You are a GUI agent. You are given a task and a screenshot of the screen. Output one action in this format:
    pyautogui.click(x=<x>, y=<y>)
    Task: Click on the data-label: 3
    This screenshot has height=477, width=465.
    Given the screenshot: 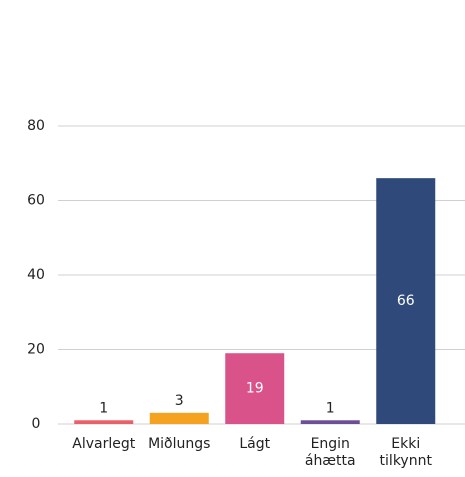 What is the action you would take?
    pyautogui.click(x=179, y=401)
    